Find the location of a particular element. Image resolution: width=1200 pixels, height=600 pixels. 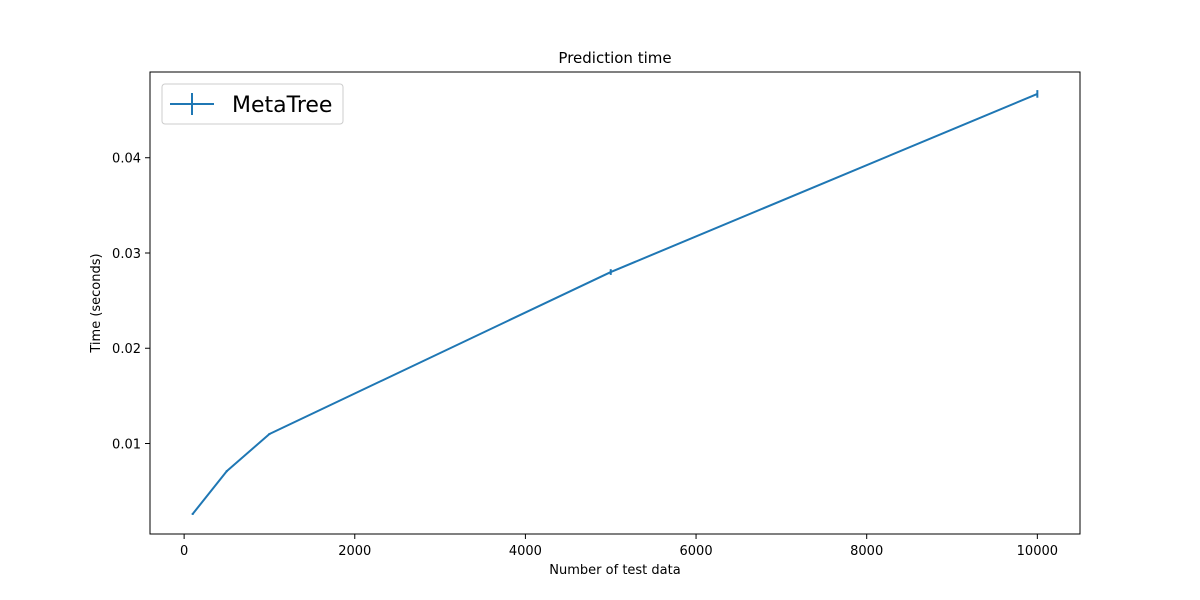

x-tick-label: 8000 is located at coordinates (866, 551).